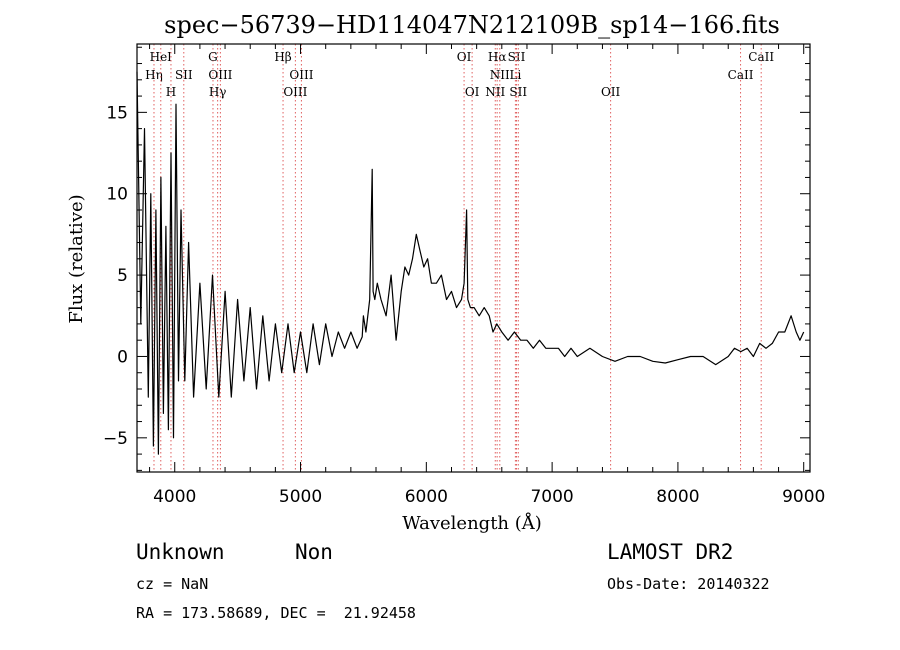 Image resolution: width=900 pixels, height=650 pixels. Describe the element at coordinates (180, 552) in the screenshot. I see `class-label: Unknown` at that location.